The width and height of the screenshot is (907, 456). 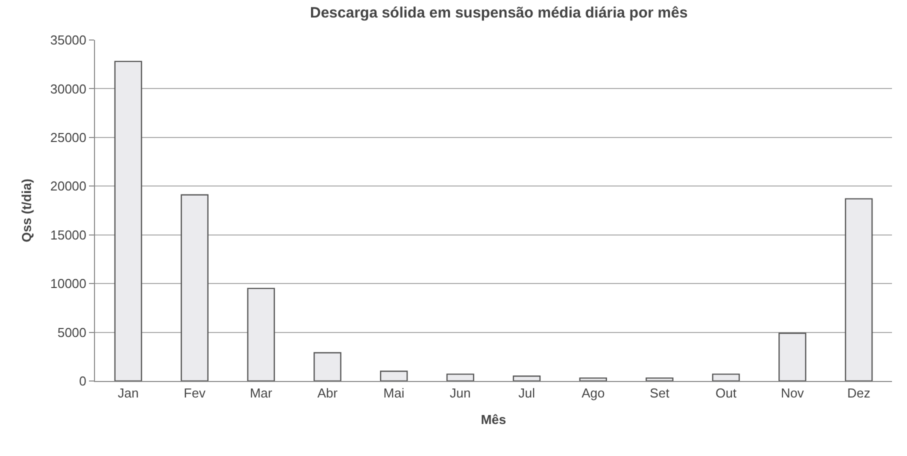 What do you see at coordinates (499, 13) in the screenshot?
I see `chart-title: Descarga sólida em suspensão média diária por mês` at bounding box center [499, 13].